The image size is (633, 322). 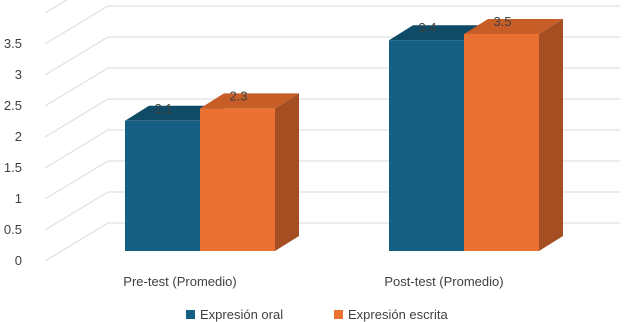 What do you see at coordinates (13, 105) in the screenshot?
I see `y-tick-label: 2.5` at bounding box center [13, 105].